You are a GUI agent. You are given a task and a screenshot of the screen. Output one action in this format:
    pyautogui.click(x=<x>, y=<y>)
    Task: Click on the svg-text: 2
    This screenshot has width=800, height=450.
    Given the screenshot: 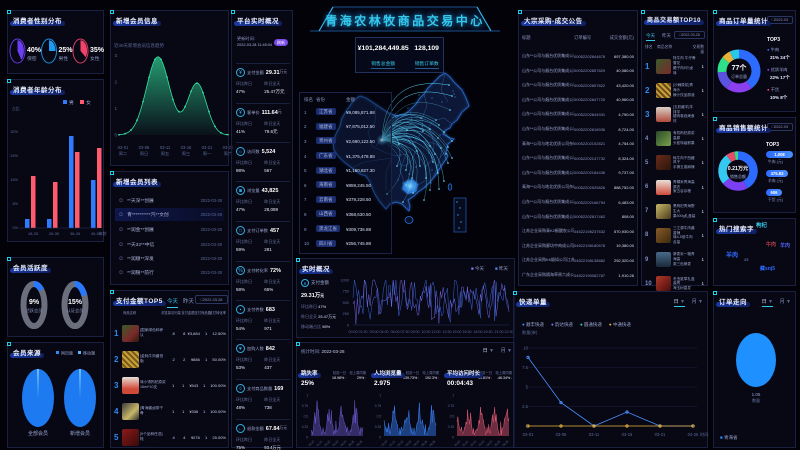 What is the action you would take?
    pyautogui.click(x=115, y=82)
    